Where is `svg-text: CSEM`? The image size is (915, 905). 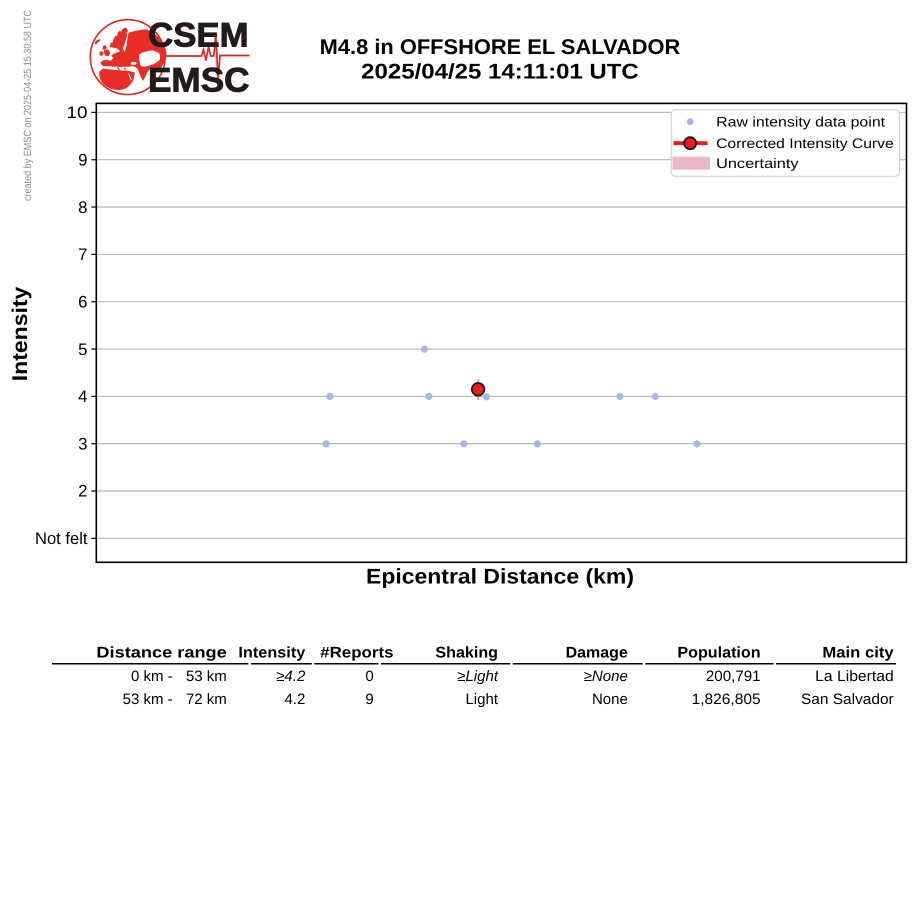
svg-text: CSEM is located at coordinates (198, 35).